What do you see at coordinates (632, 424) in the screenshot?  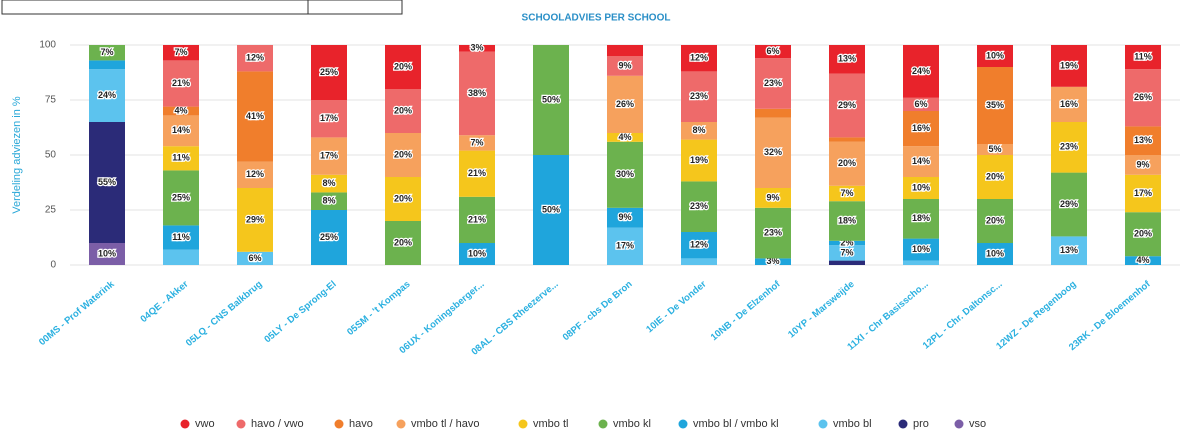 I see `legend-label: vmbo kl` at bounding box center [632, 424].